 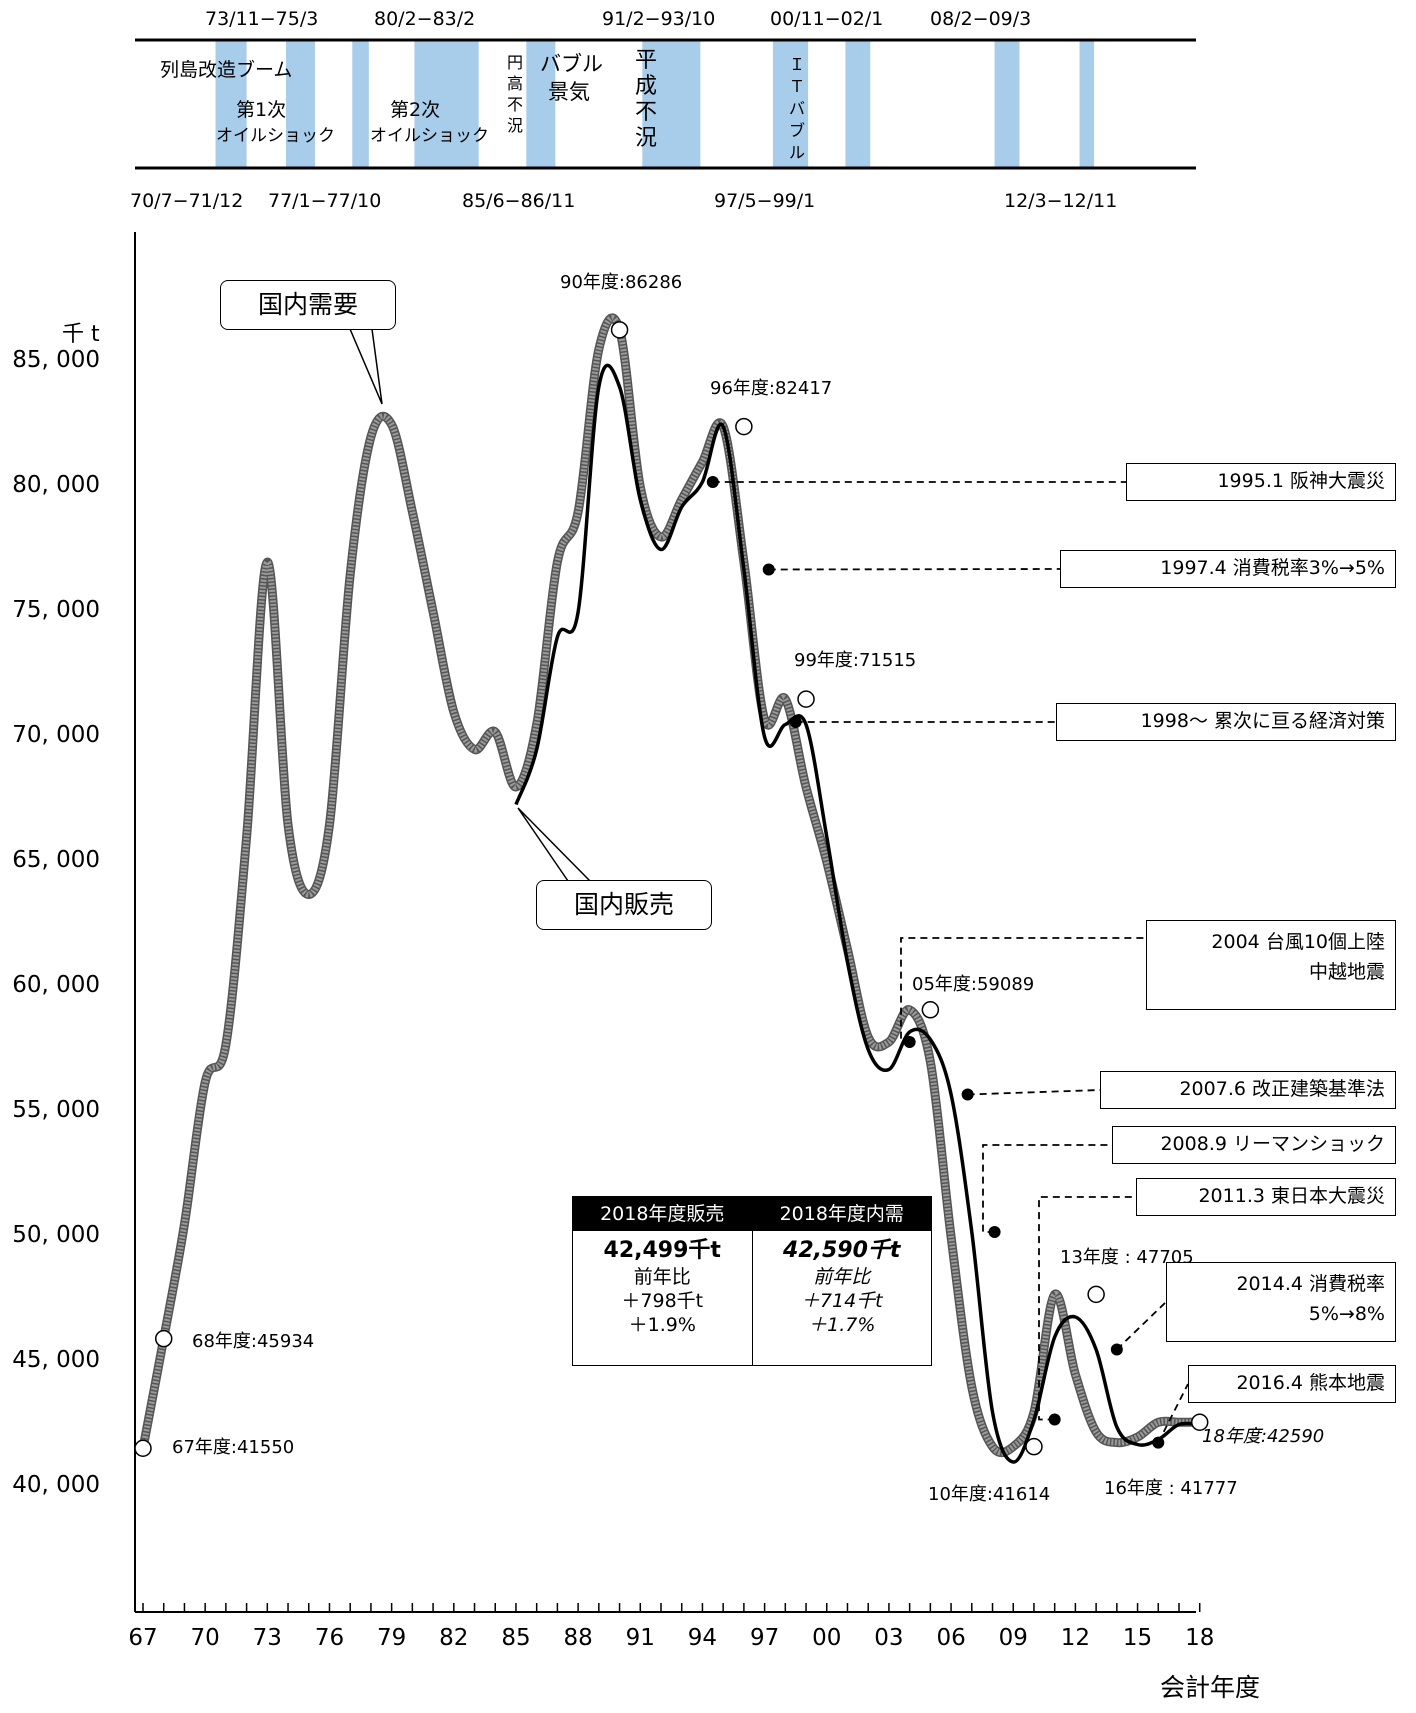 What do you see at coordinates (771, 388) in the screenshot?
I see `point-label-96: 96年度:82417` at bounding box center [771, 388].